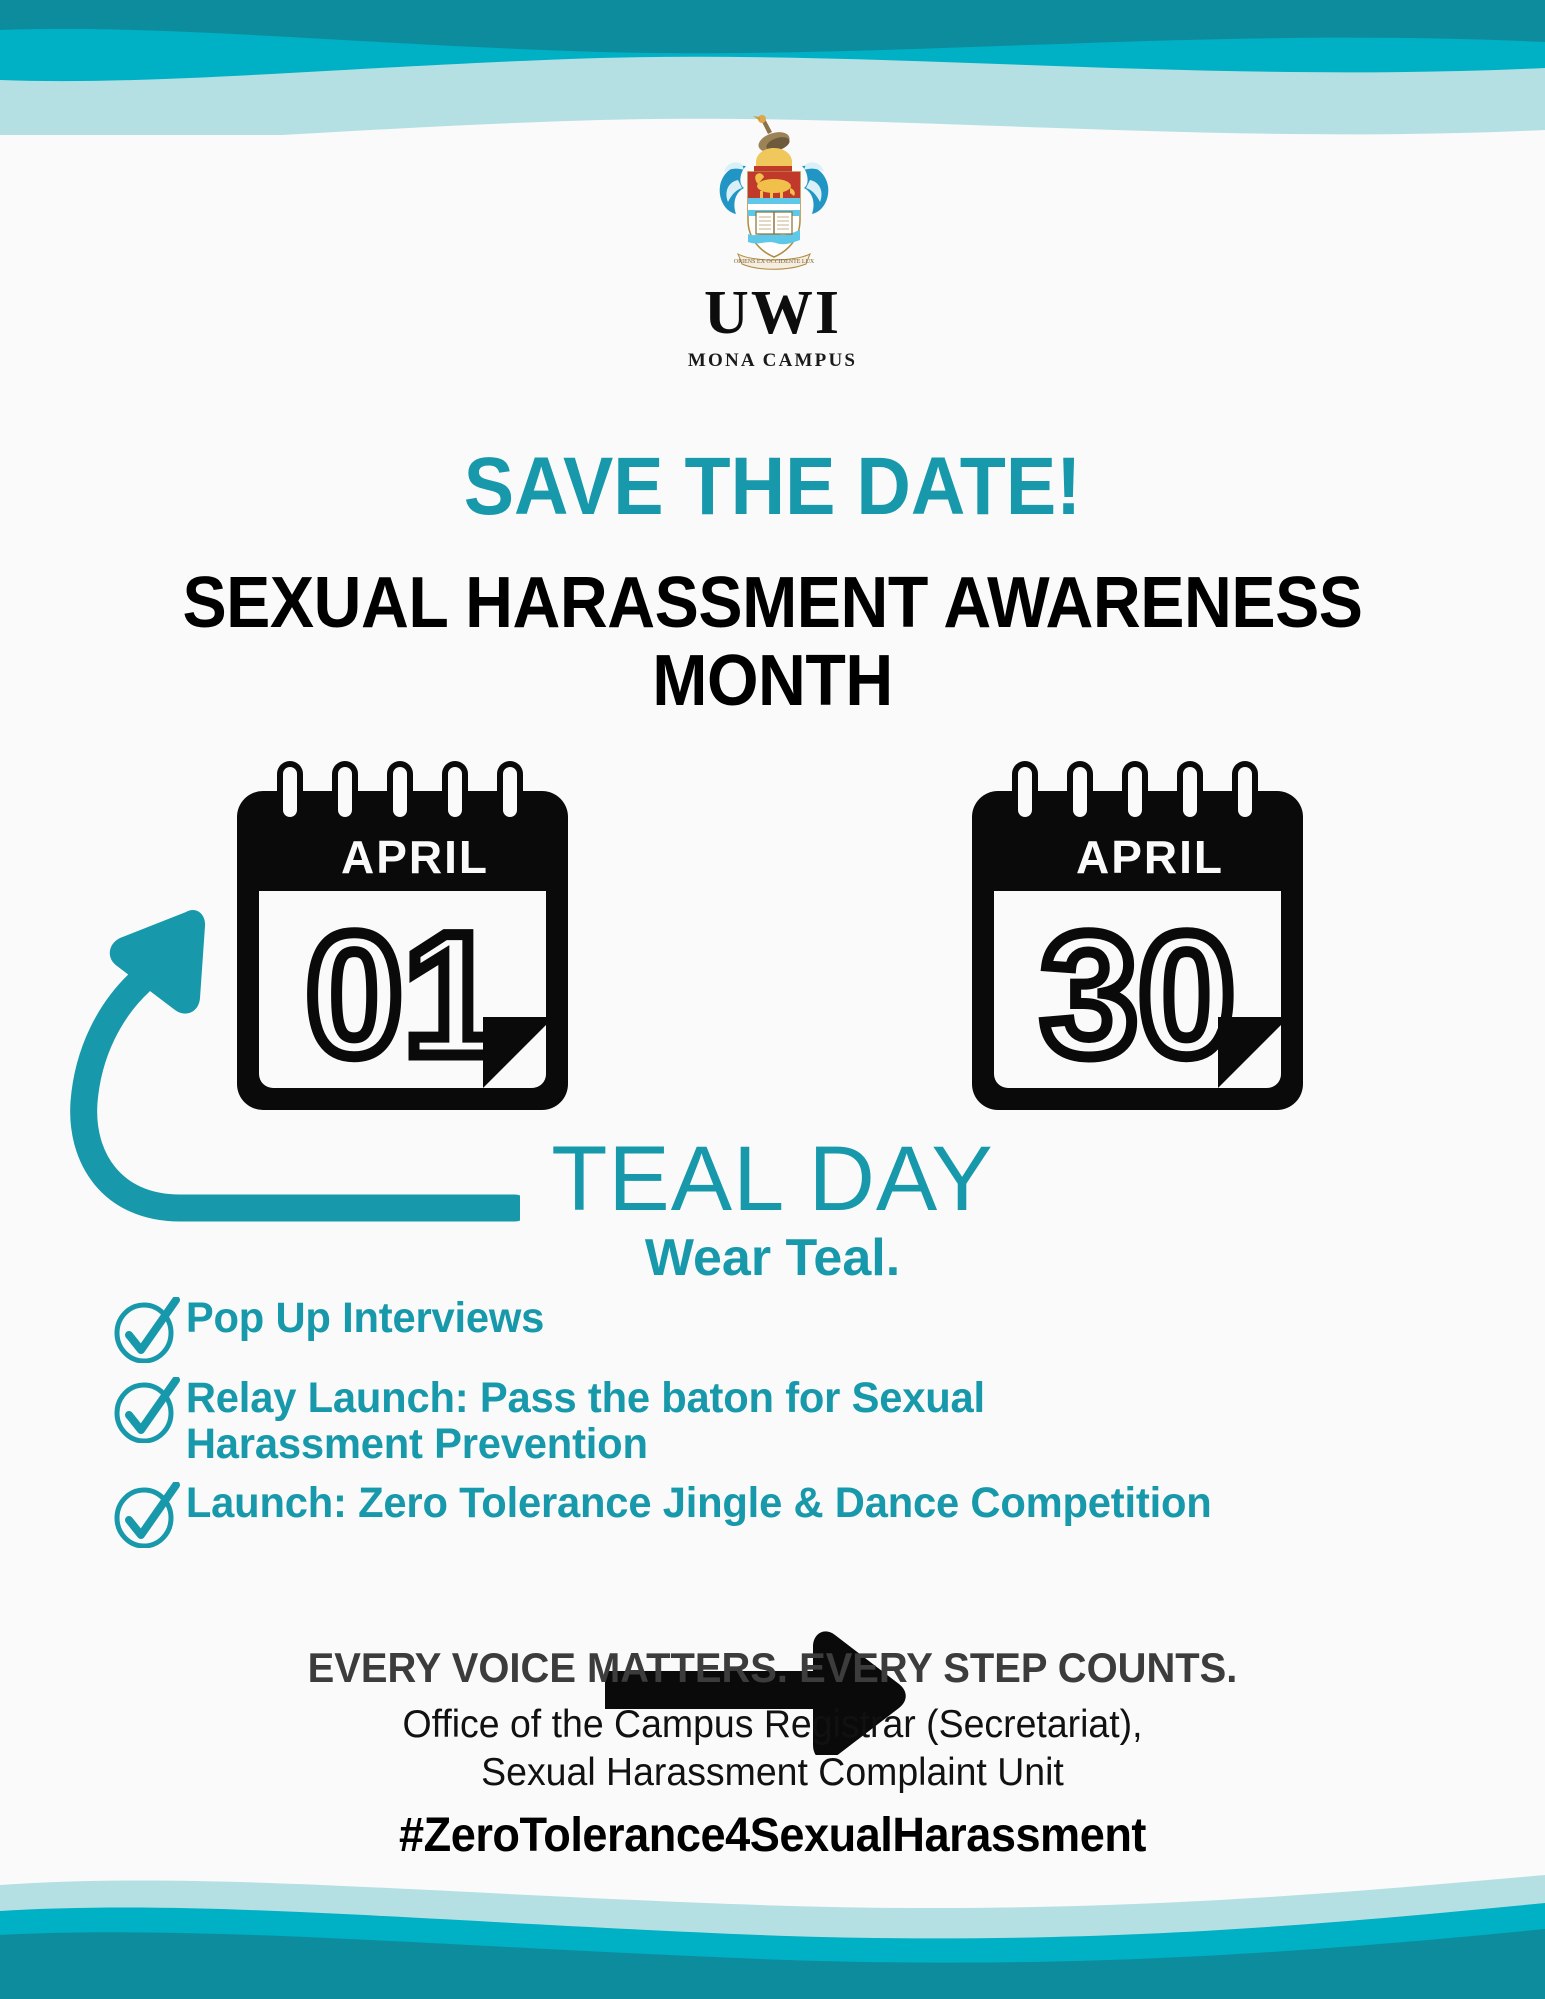  What do you see at coordinates (1138, 995) in the screenshot?
I see `svg-text: 30` at bounding box center [1138, 995].